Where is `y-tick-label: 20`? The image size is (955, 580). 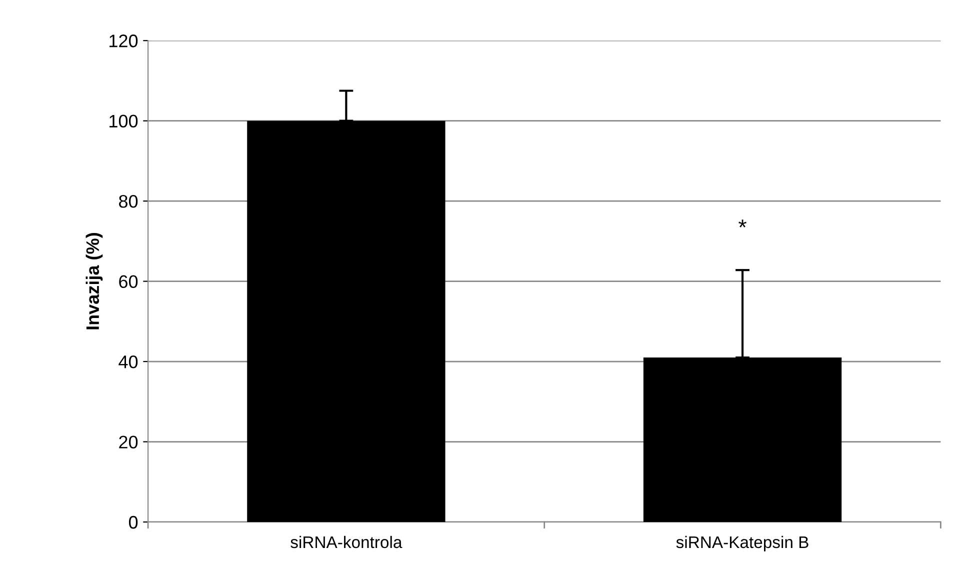
y-tick-label: 20 is located at coordinates (128, 442).